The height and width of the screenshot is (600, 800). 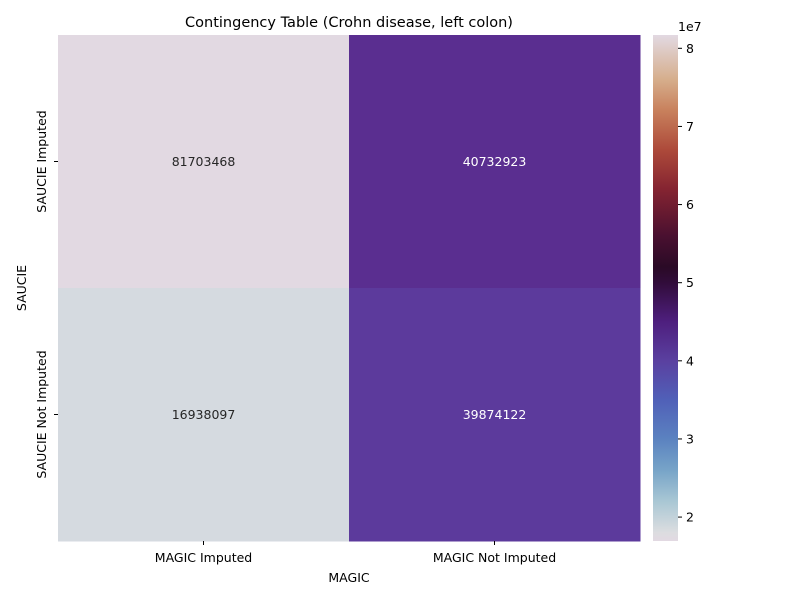 What do you see at coordinates (203, 557) in the screenshot?
I see `x-tick-label: MAGIC Imputed` at bounding box center [203, 557].